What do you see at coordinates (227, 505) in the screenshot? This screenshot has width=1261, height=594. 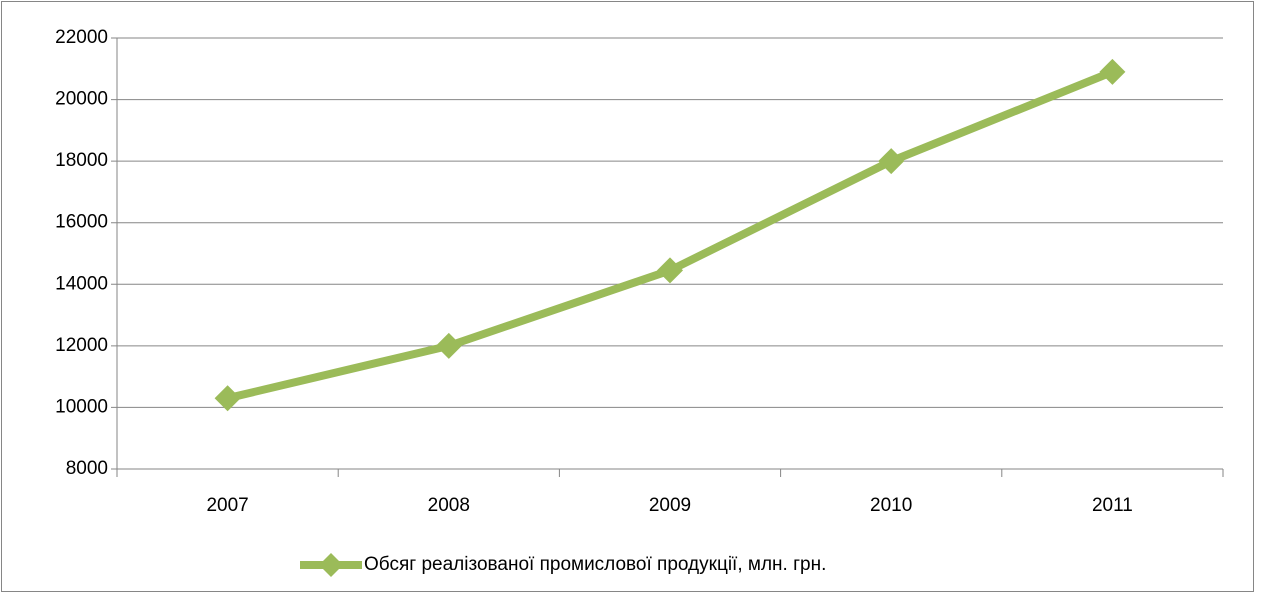 I see `x-tick-label: 2007` at bounding box center [227, 505].